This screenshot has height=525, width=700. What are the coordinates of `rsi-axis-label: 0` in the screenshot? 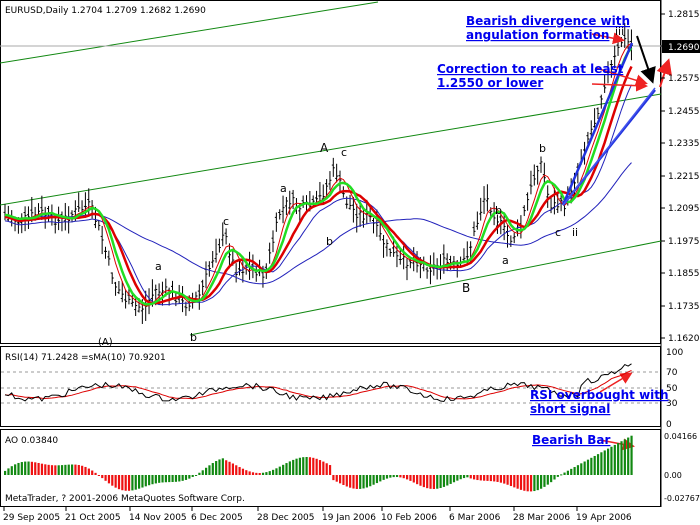 It's located at (669, 425).